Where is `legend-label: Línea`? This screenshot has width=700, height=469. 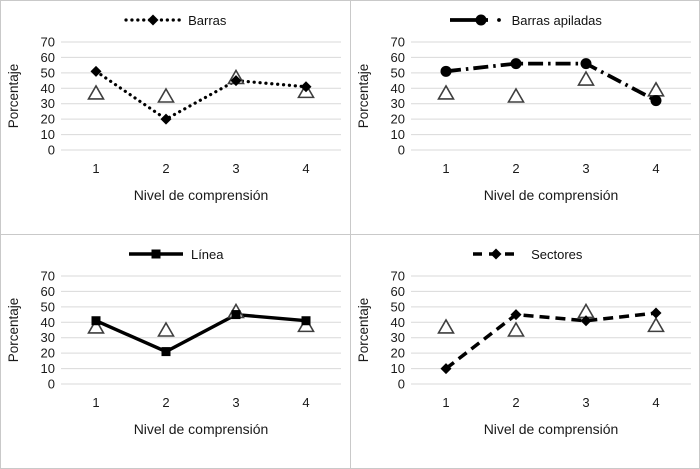
legend-label: Línea is located at coordinates (207, 254).